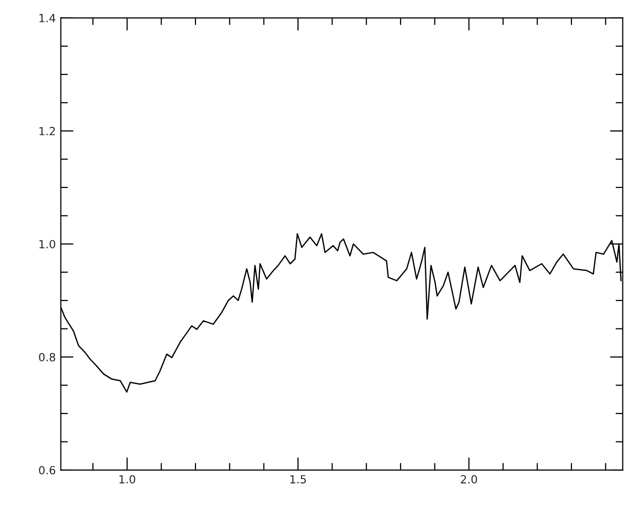 This screenshot has height=512, width=640. I want to click on y-tick-label: 1.0, so click(47, 244).